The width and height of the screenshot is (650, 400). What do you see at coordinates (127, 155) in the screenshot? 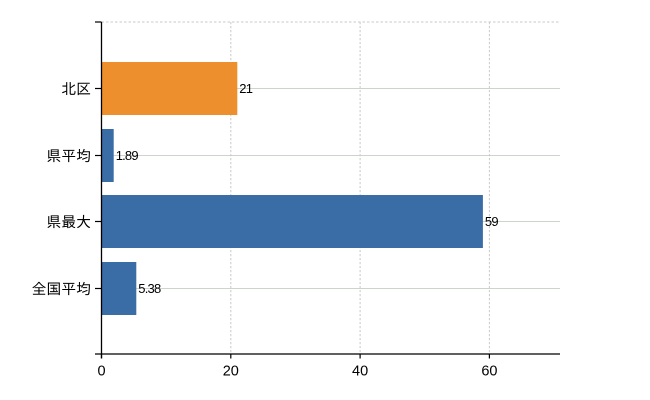
I see `svg-text: 1.89` at bounding box center [127, 155].